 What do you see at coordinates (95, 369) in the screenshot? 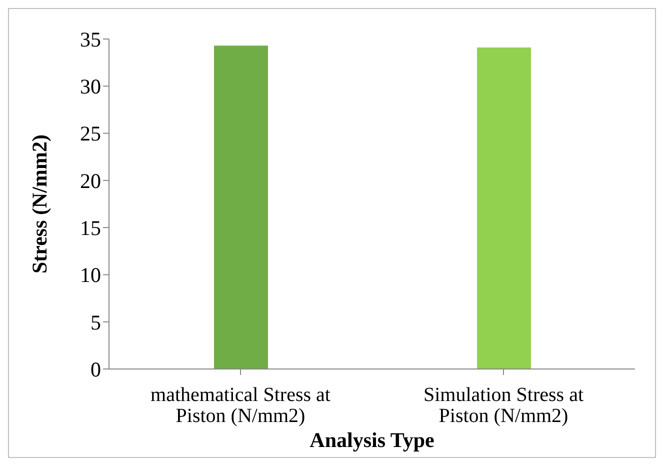
I see `y-tick-label: 0` at bounding box center [95, 369].